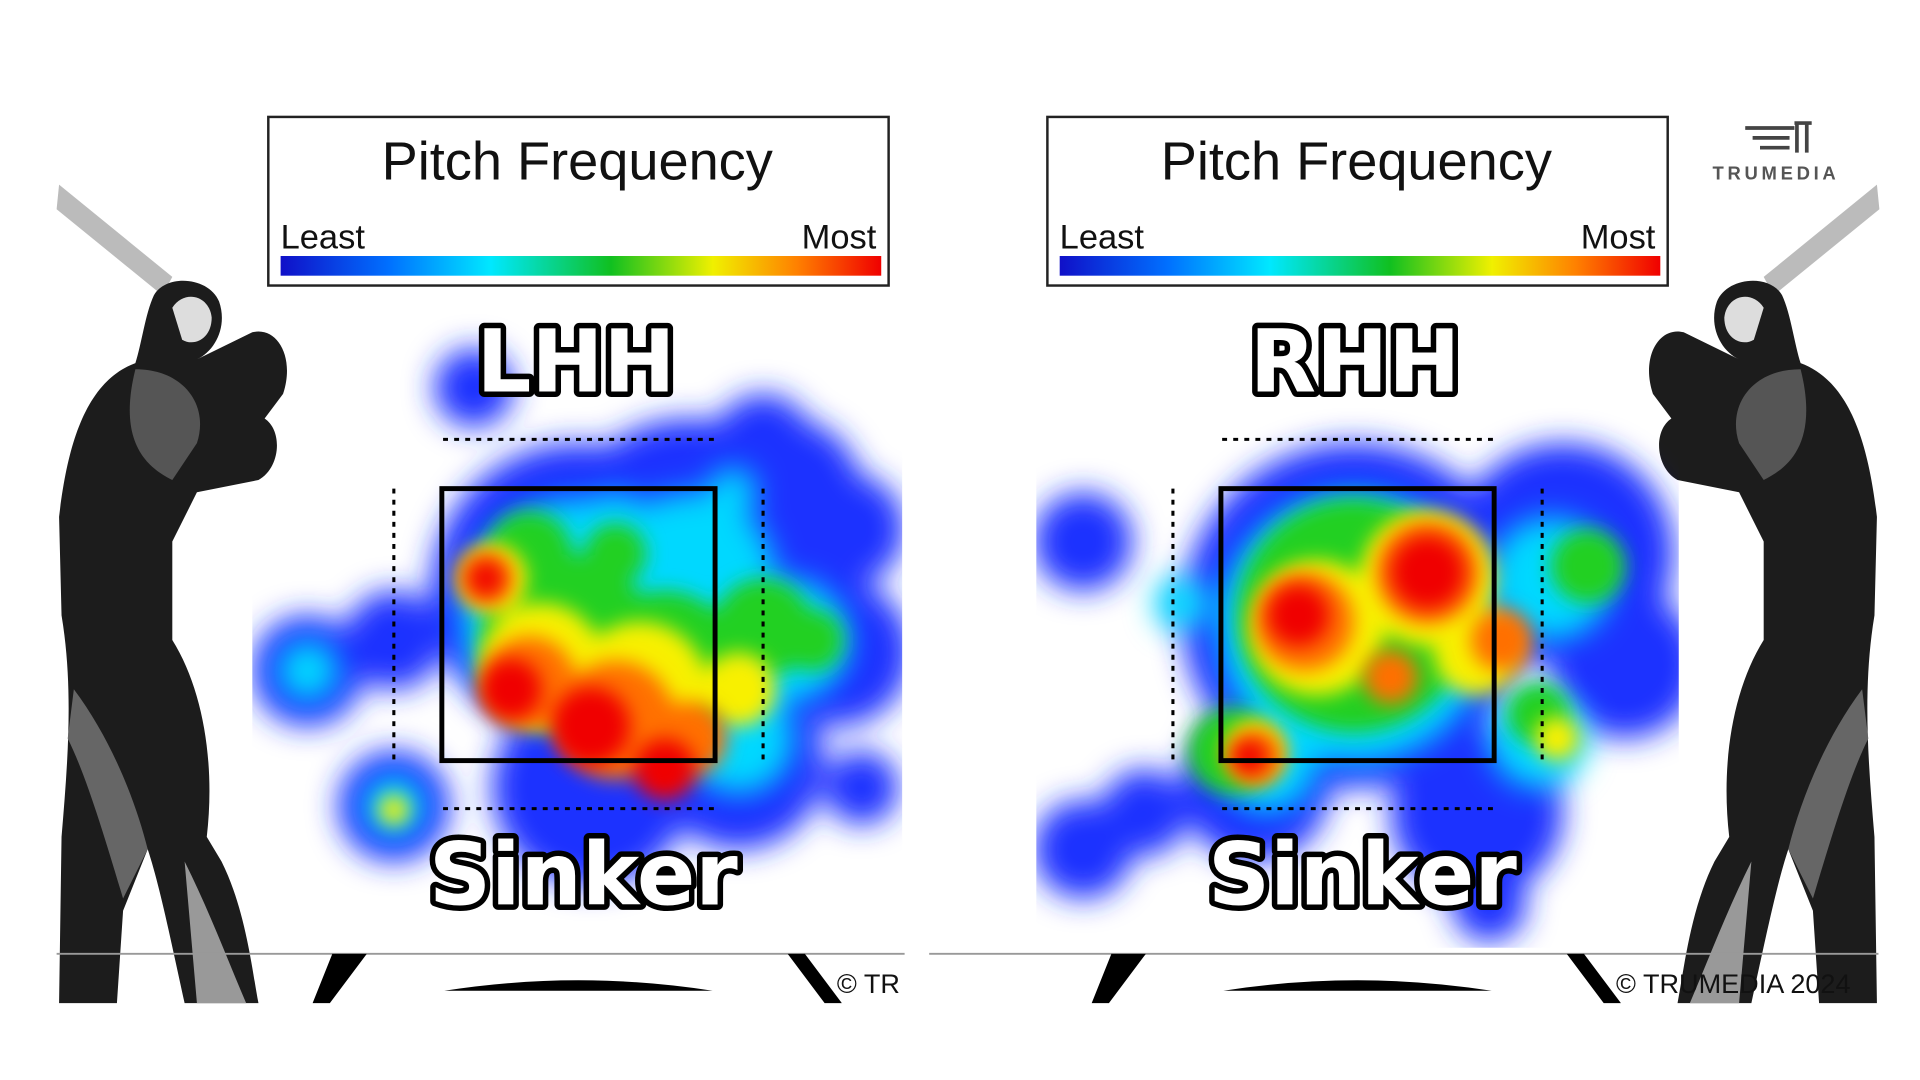  I want to click on batter-hand: RHH, so click(1355, 362).